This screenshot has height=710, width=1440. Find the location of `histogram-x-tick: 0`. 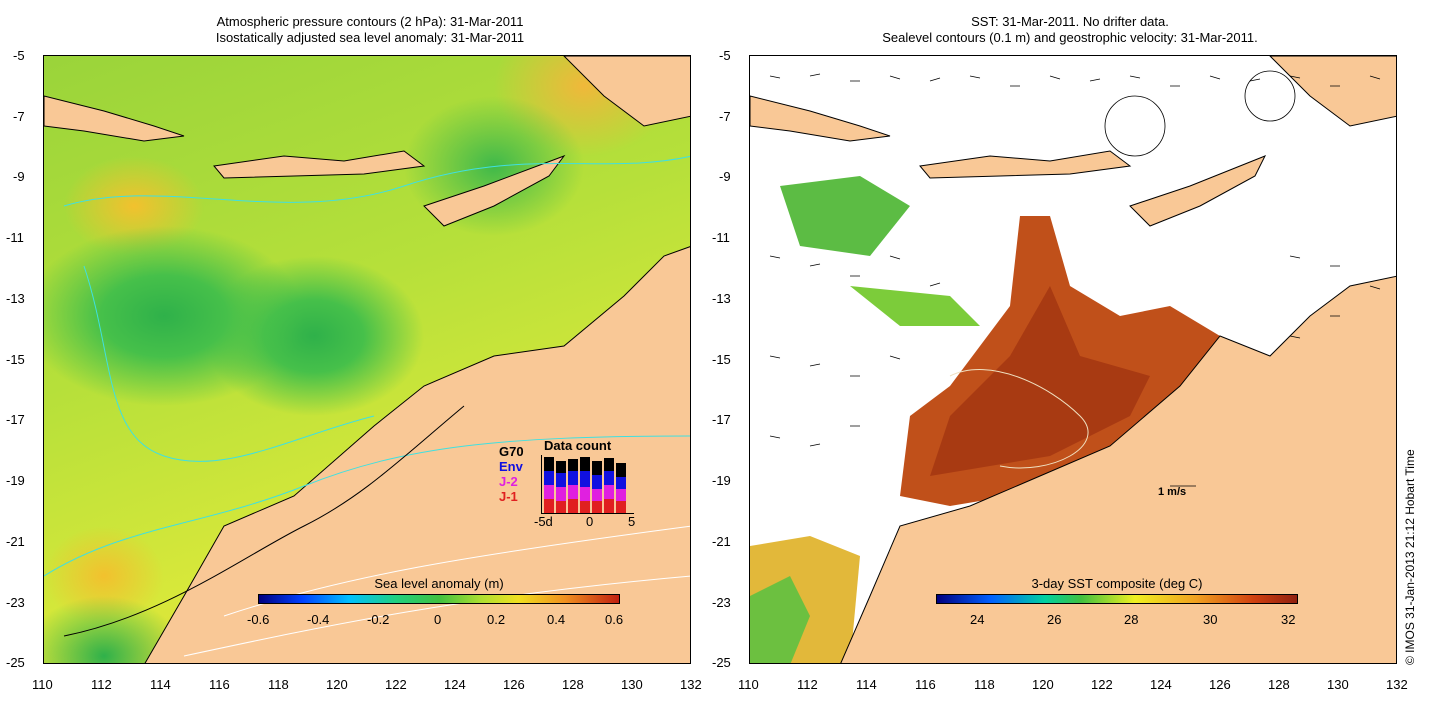

histogram-x-tick: 0 is located at coordinates (590, 521).